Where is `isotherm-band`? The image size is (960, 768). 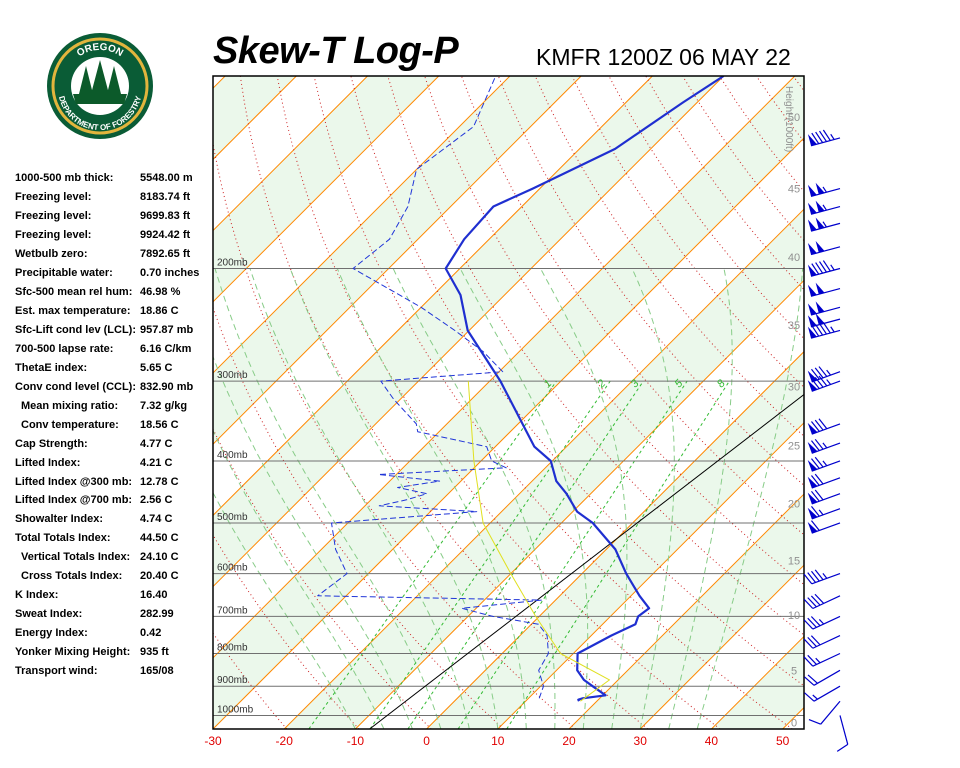 isotherm-band is located at coordinates (77, 402).